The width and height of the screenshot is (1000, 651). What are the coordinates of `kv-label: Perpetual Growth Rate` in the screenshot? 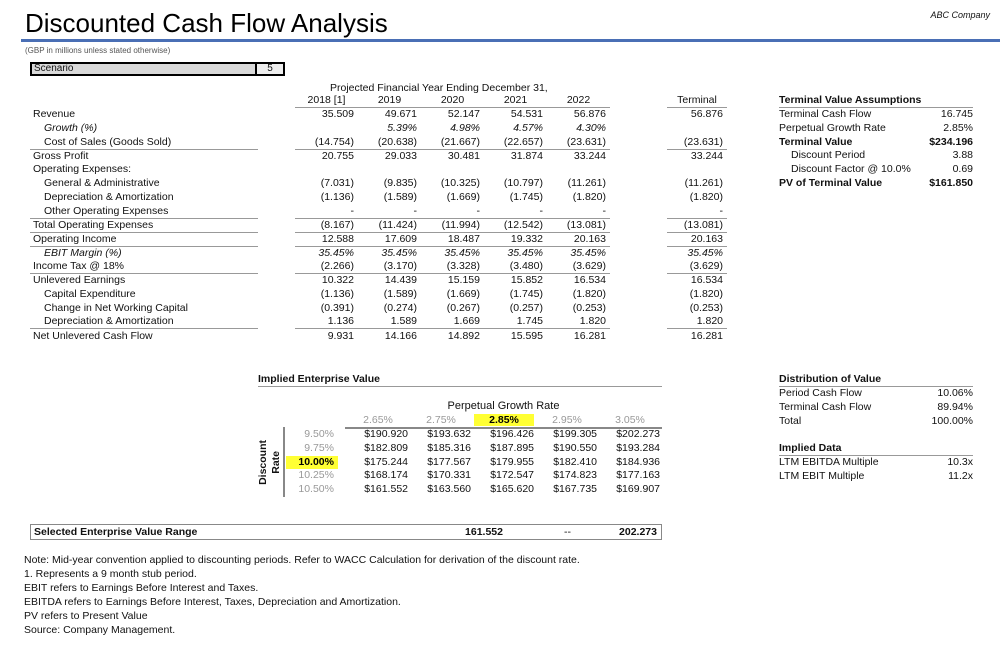 It's located at (832, 127).